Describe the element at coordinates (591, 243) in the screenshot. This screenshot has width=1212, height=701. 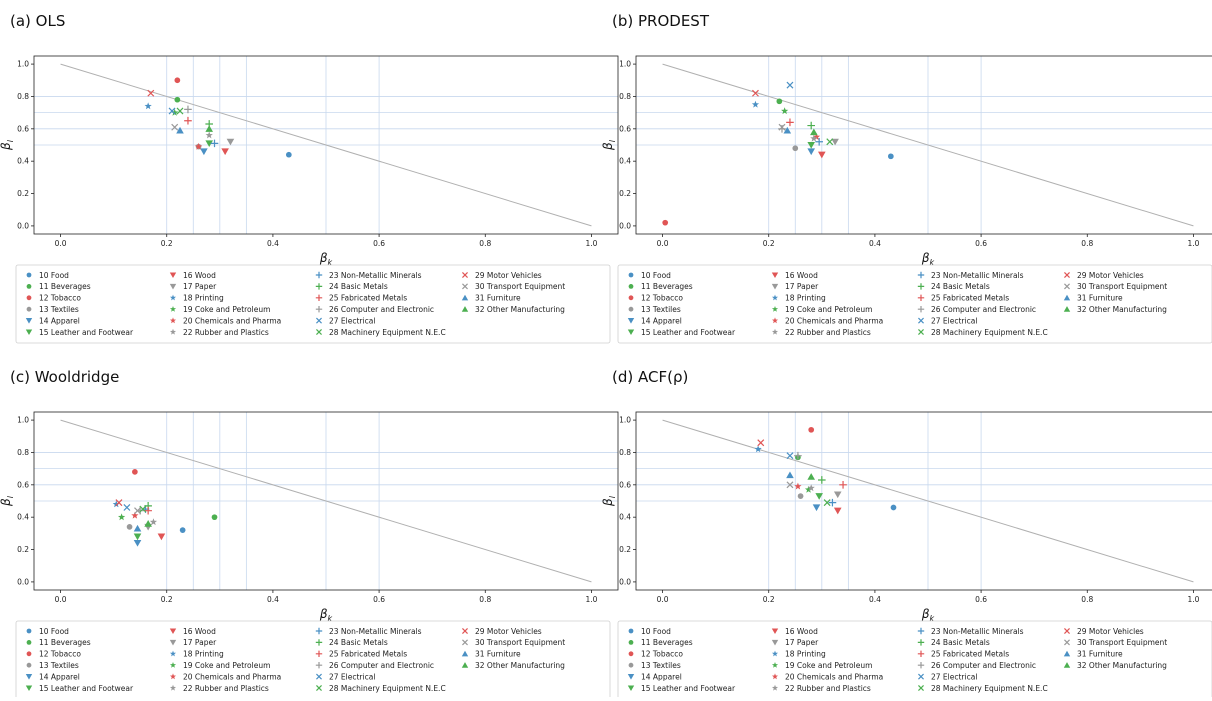
I see `x-tick-label: 1.0` at that location.